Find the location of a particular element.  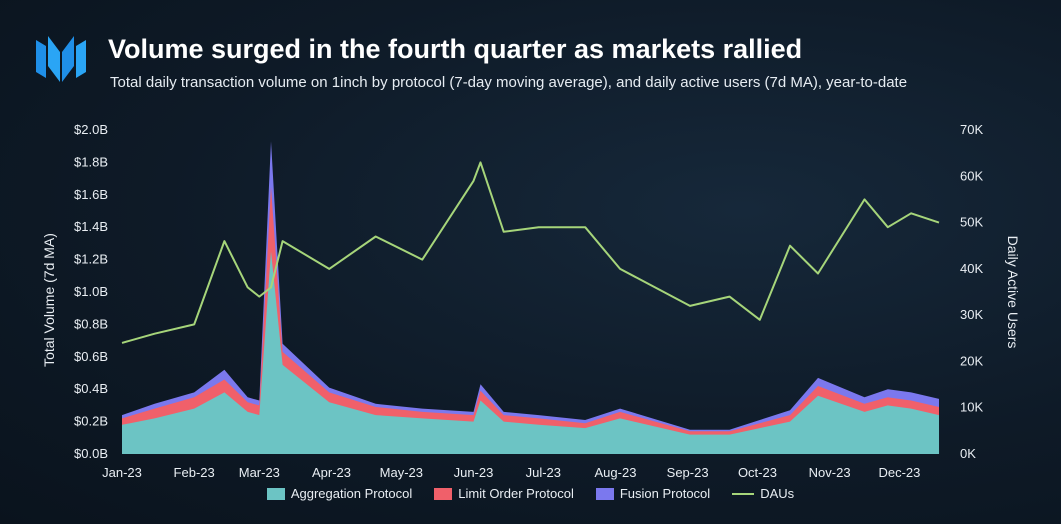

y2-tick-label: 30K is located at coordinates (971, 314).